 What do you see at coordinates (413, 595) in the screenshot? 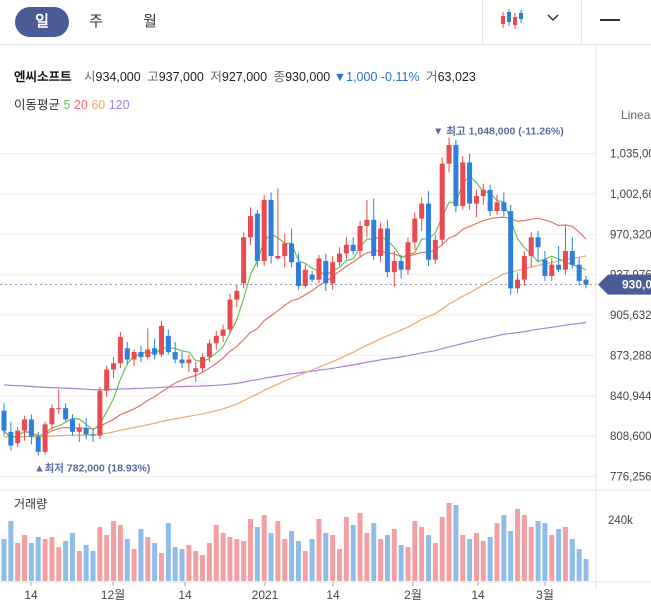
I see `x-tick-label: 2월` at bounding box center [413, 595].